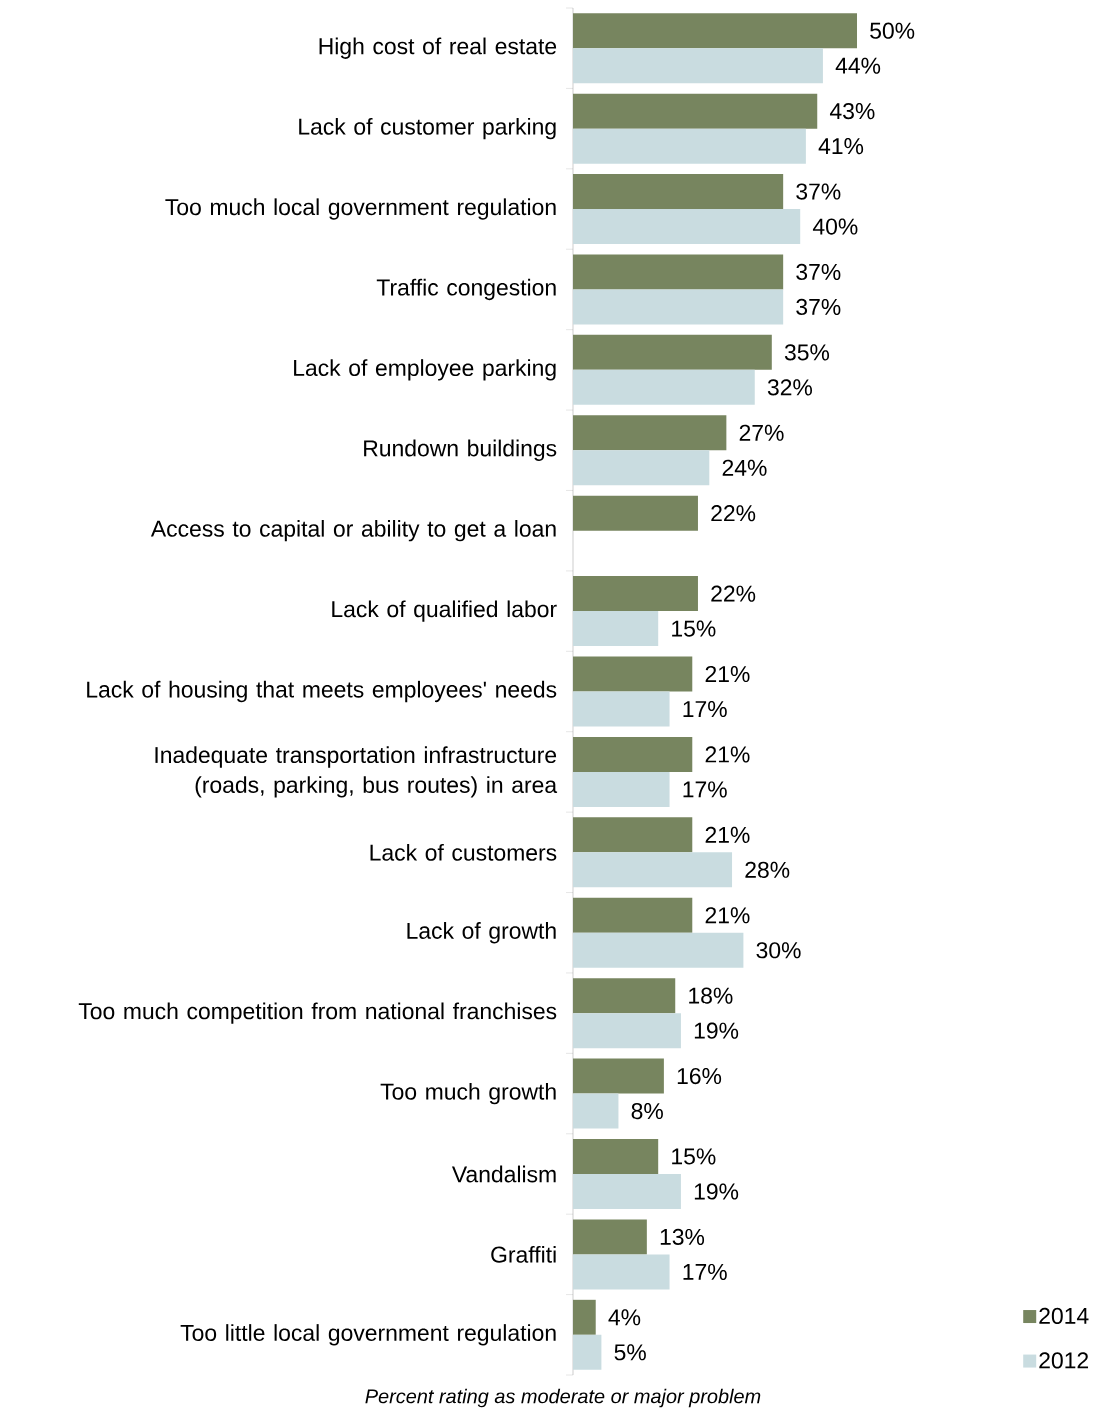 This screenshot has width=1107, height=1412. I want to click on data-label: 24%, so click(744, 467).